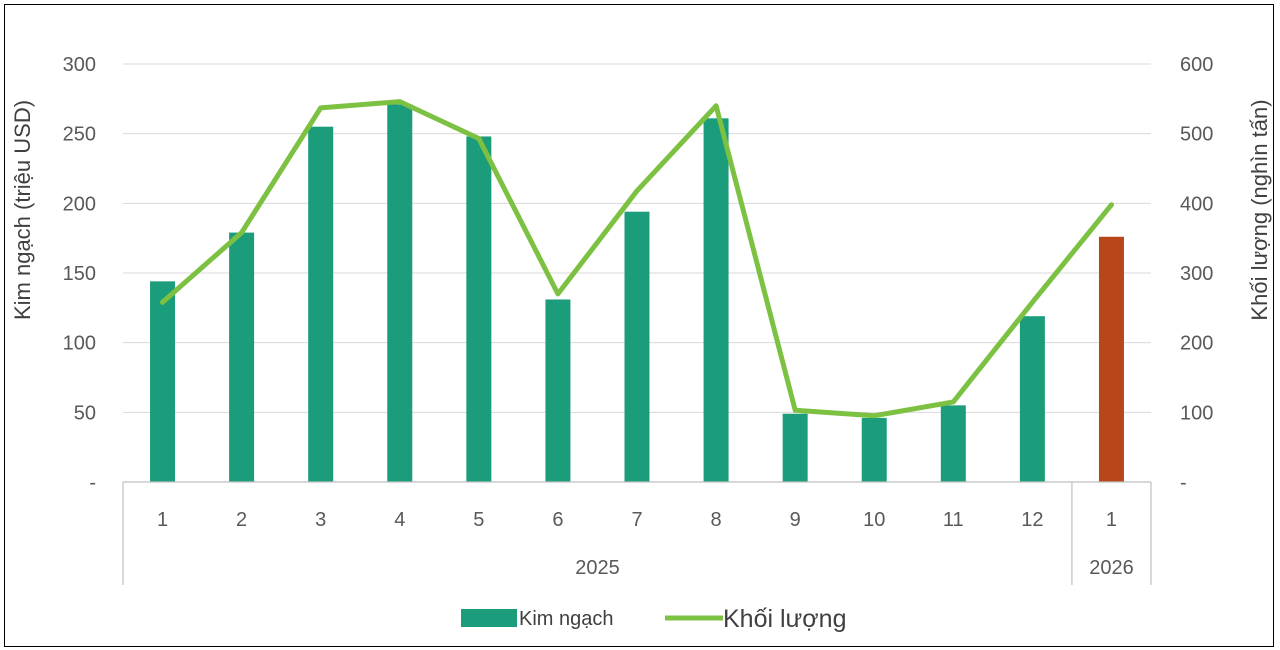 This screenshot has width=1280, height=650. I want to click on y2-tick-label: 400, so click(1196, 204).